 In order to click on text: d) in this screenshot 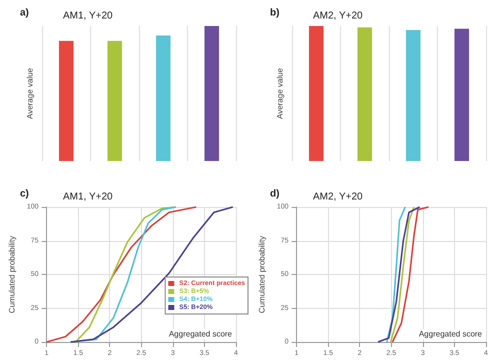, I will do `click(275, 194)`.